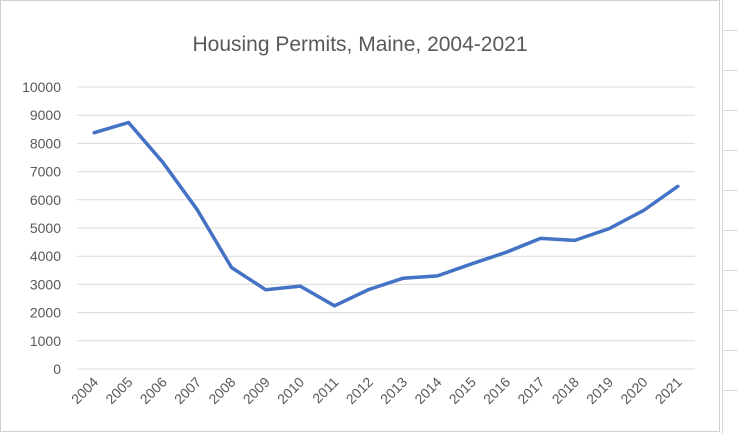 The image size is (738, 436). I want to click on x-tick-label: 2014, so click(427, 390).